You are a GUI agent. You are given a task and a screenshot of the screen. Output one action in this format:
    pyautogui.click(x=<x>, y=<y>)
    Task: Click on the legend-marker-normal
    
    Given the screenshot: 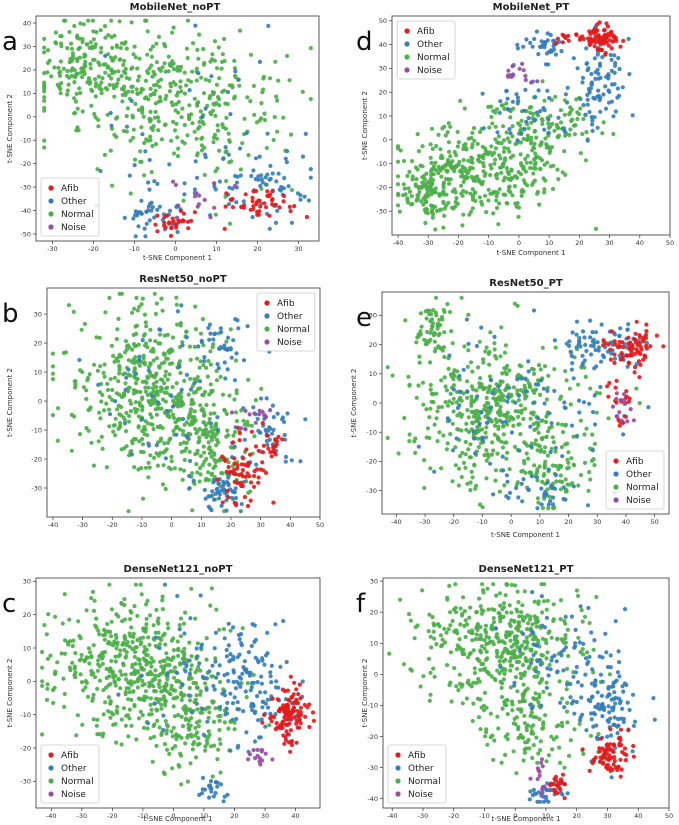 What is the action you would take?
    pyautogui.click(x=407, y=57)
    